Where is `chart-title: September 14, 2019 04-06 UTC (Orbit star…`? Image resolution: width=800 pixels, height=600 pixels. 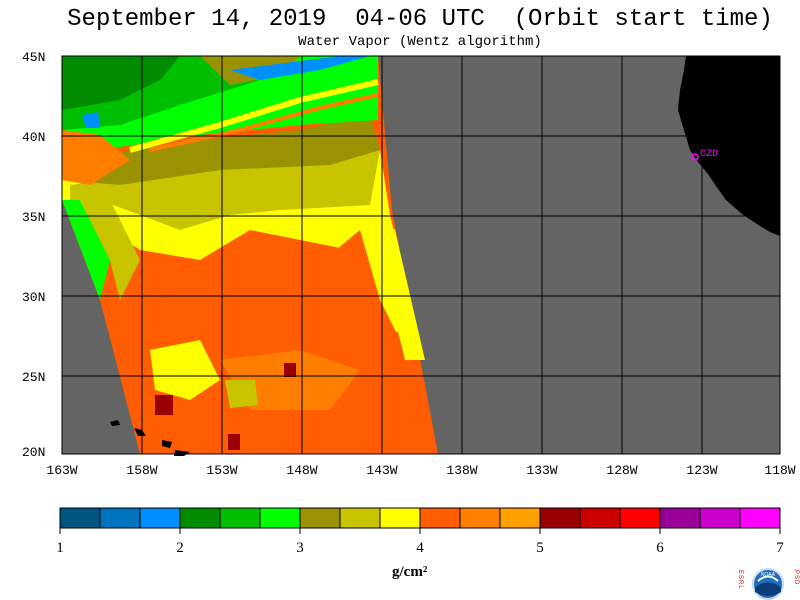
chart-title: September 14, 2019 04-06 UTC (Orbit star… is located at coordinates (420, 19).